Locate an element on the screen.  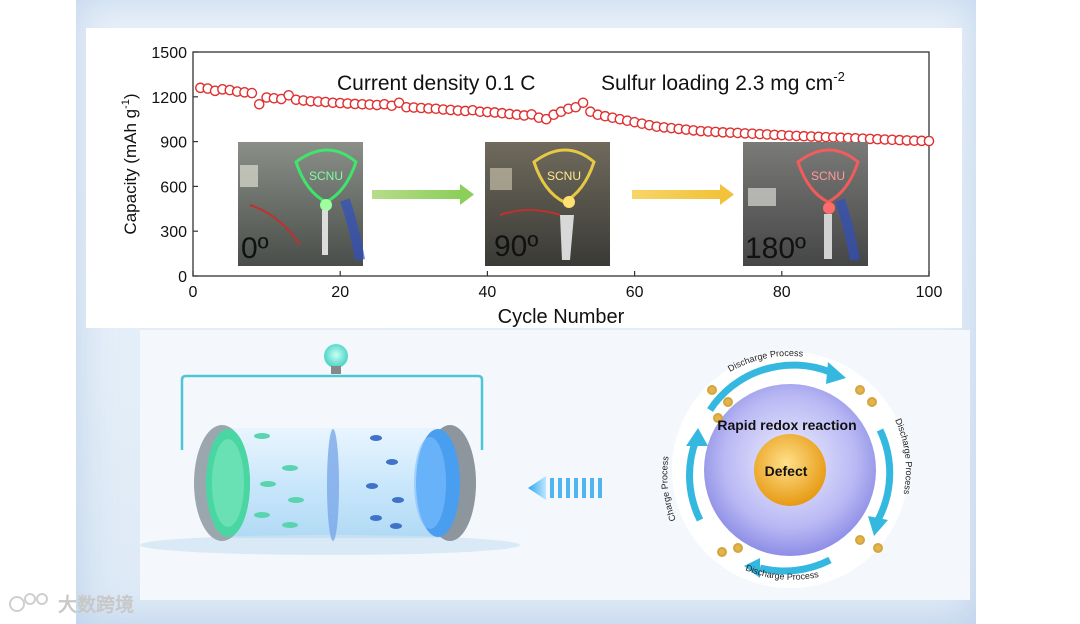
watermark-text: 大数跨境 is located at coordinates (96, 605).